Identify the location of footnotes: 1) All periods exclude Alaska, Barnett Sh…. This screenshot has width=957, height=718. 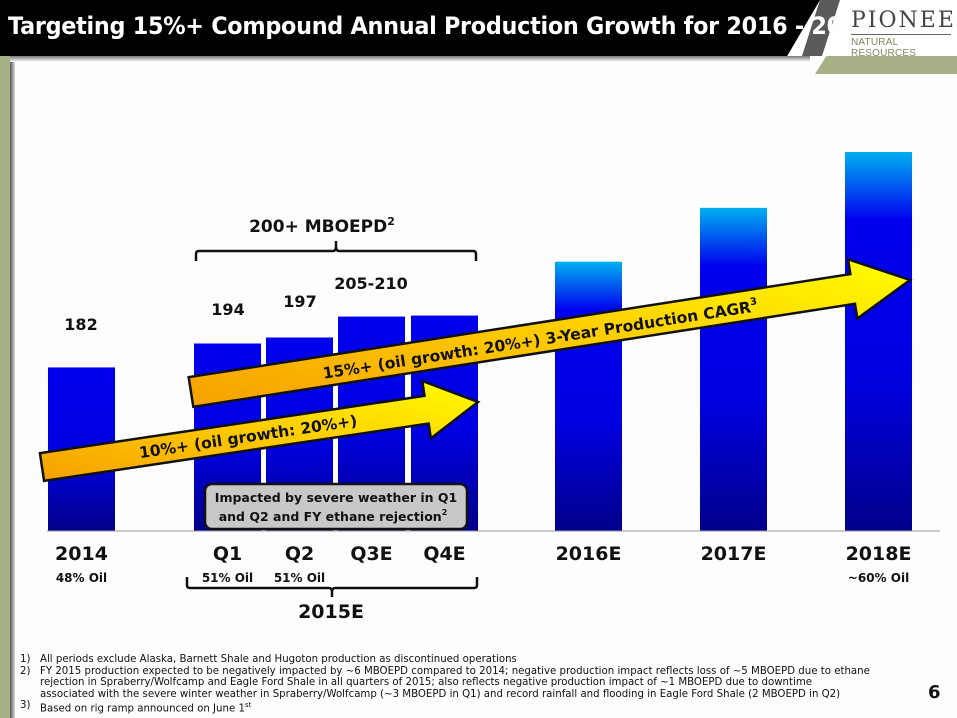
(460, 684).